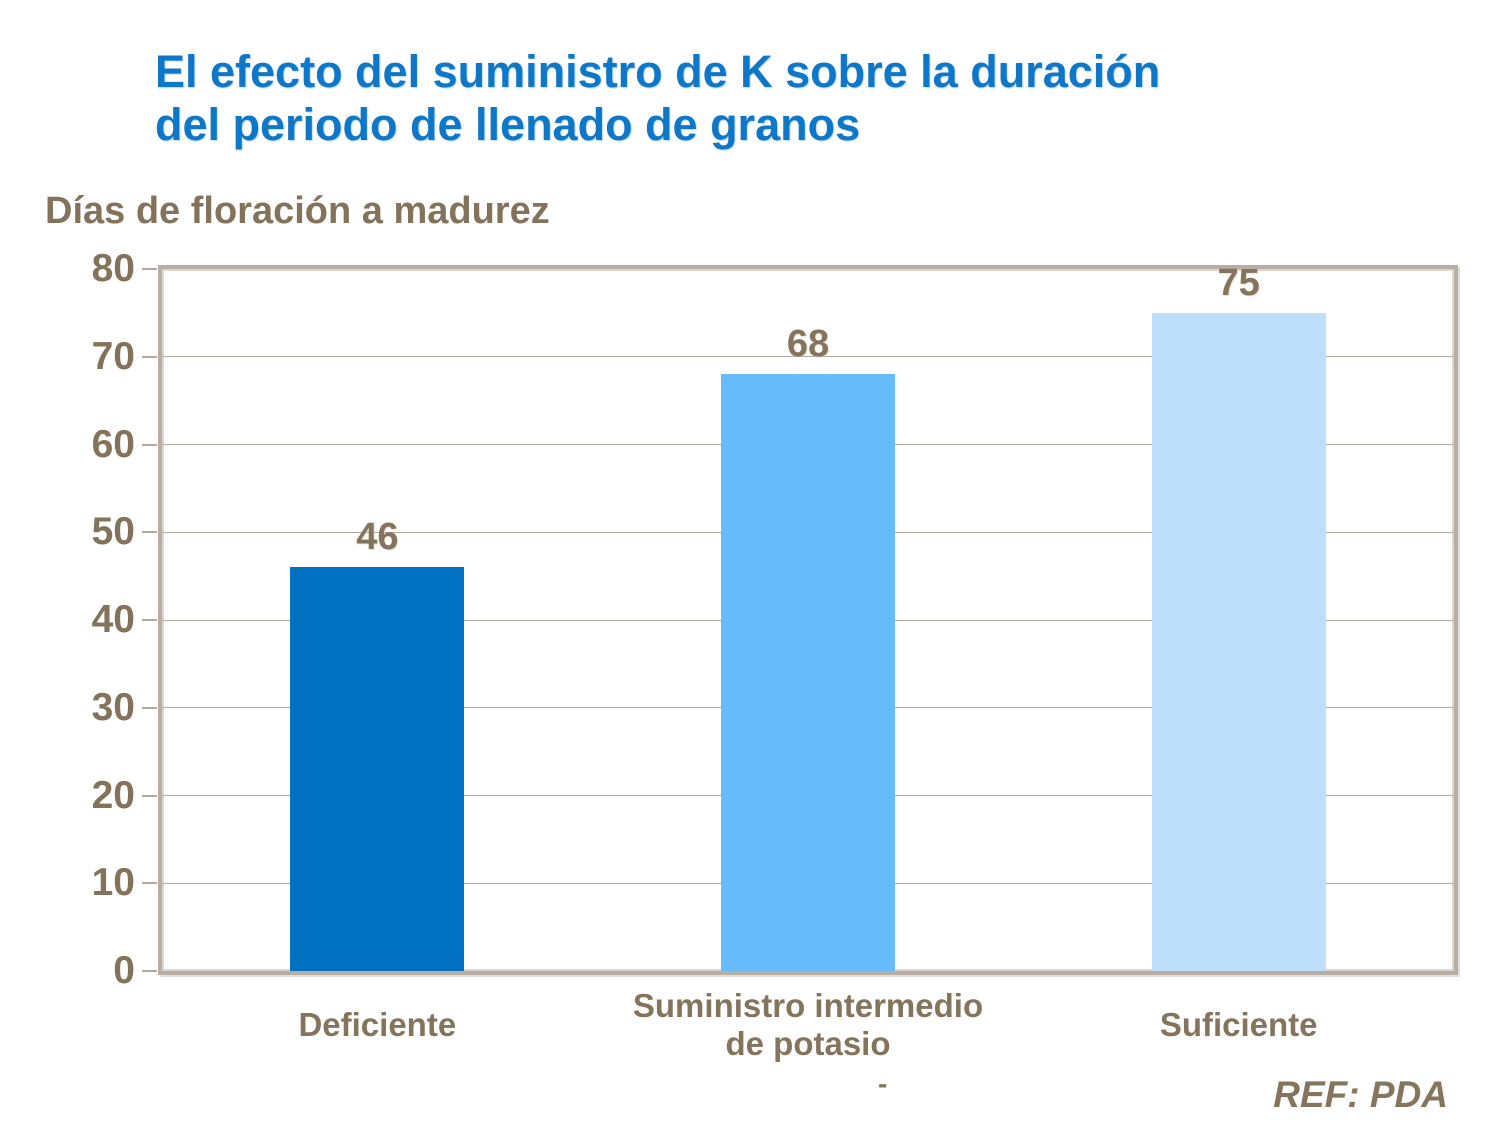  Describe the element at coordinates (1360, 1094) in the screenshot. I see `reference-label: REF: PDA` at that location.